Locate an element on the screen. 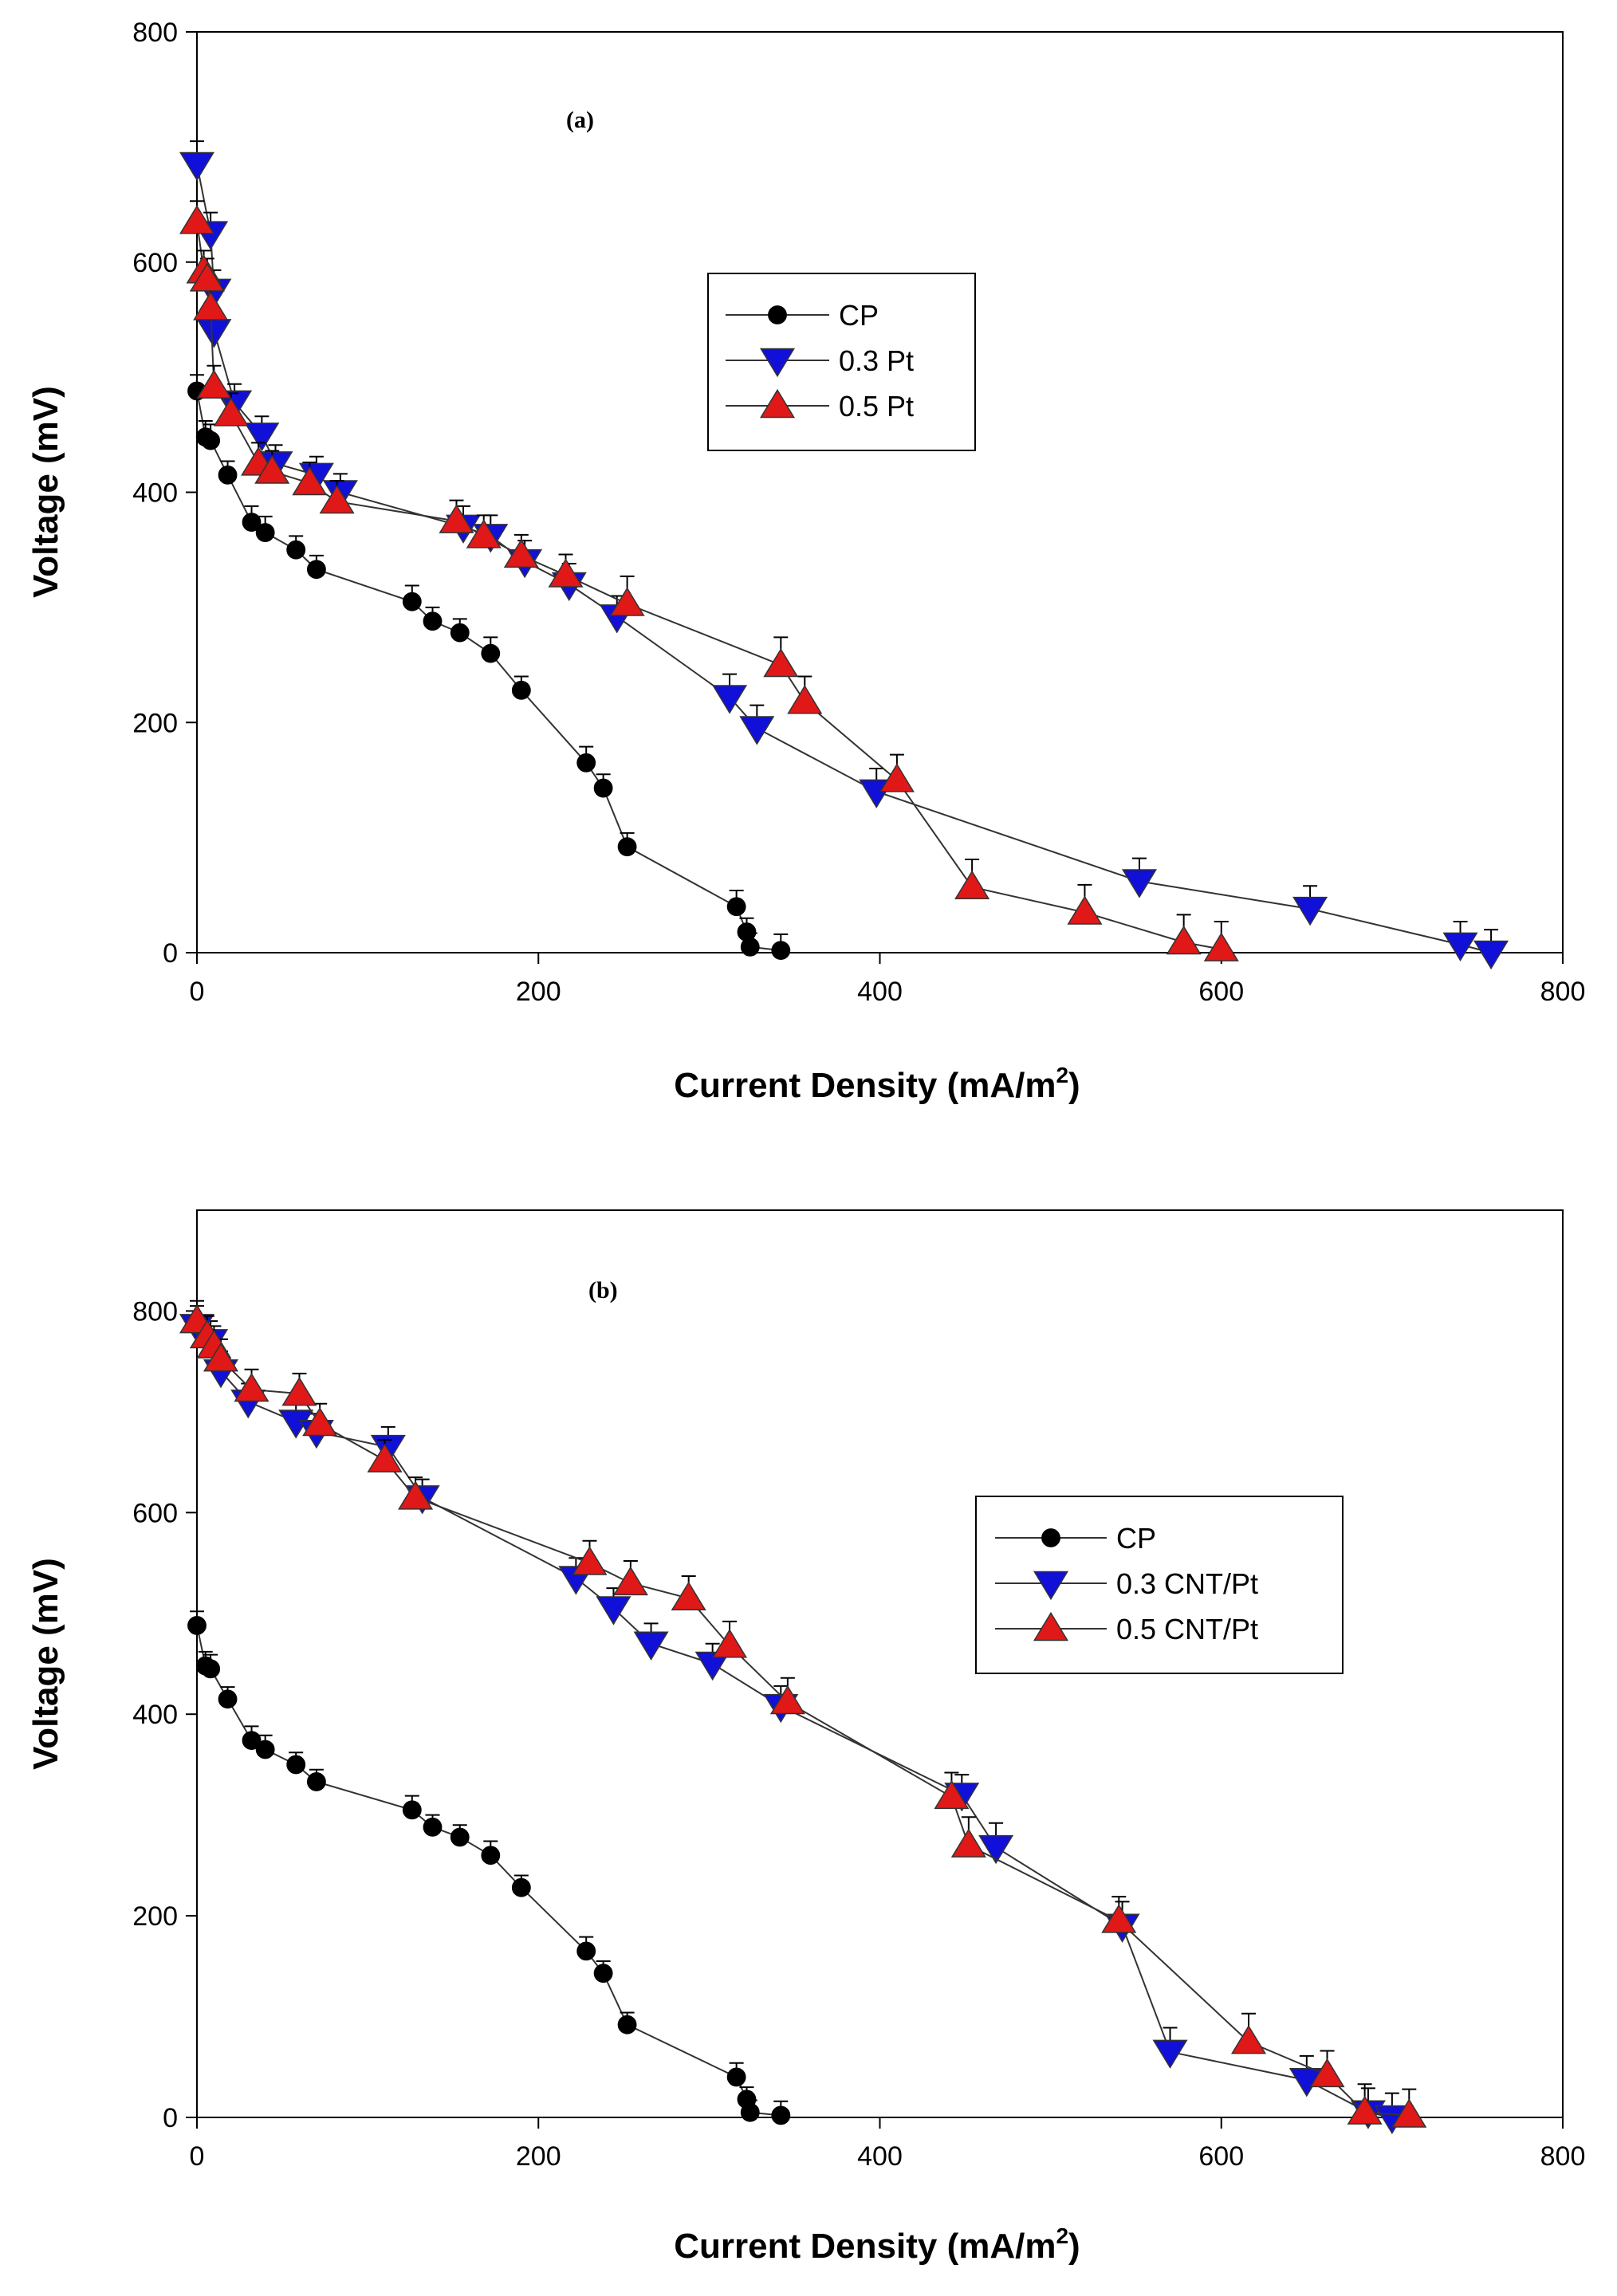  legend-label-0-5-pt: 0.5 Pt is located at coordinates (876, 406).